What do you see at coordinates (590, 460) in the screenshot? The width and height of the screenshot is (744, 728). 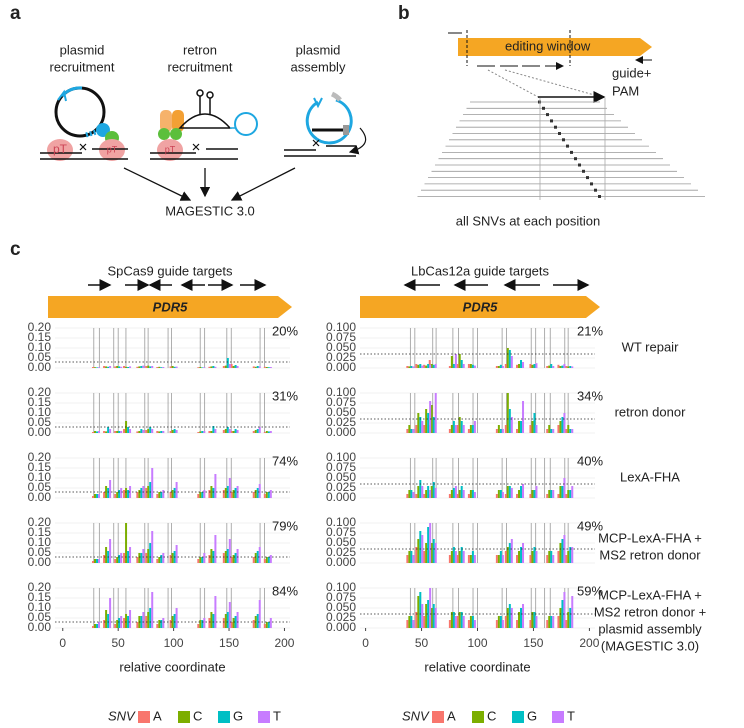 I see `percent-label: 40%` at bounding box center [590, 460].